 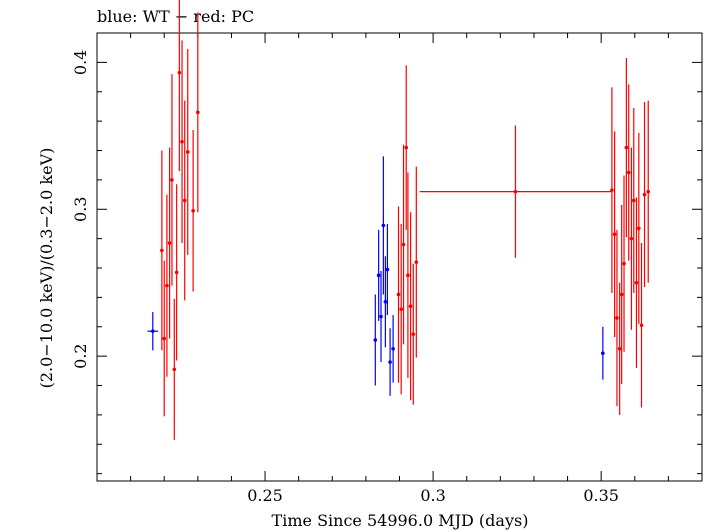 I want to click on chart-title: blue: WT − red: PC, so click(x=175, y=16).